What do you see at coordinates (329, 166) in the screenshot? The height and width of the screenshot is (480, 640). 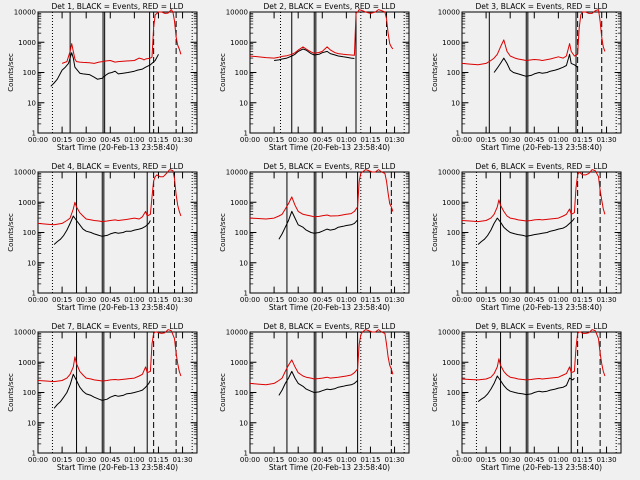 I see `panel-title: Det 5, BLACK = Events, RED = LLD` at bounding box center [329, 166].